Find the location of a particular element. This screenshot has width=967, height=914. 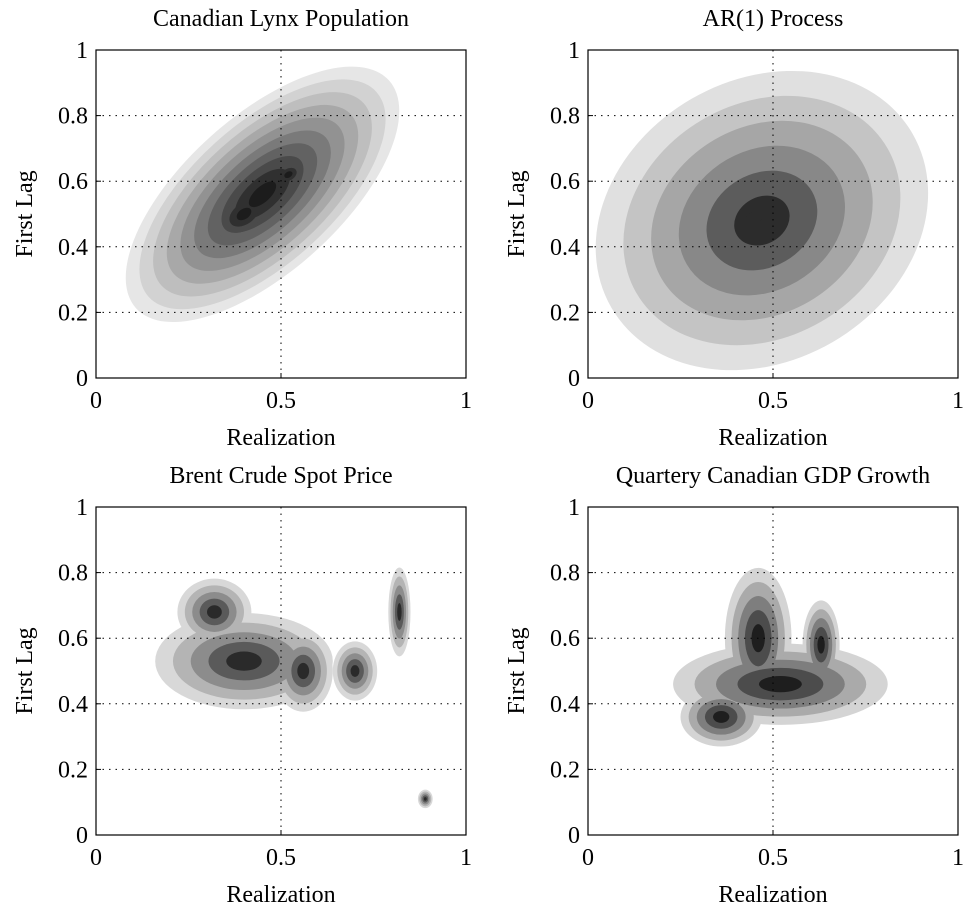

chart-title: AR(1) Process is located at coordinates (773, 19).